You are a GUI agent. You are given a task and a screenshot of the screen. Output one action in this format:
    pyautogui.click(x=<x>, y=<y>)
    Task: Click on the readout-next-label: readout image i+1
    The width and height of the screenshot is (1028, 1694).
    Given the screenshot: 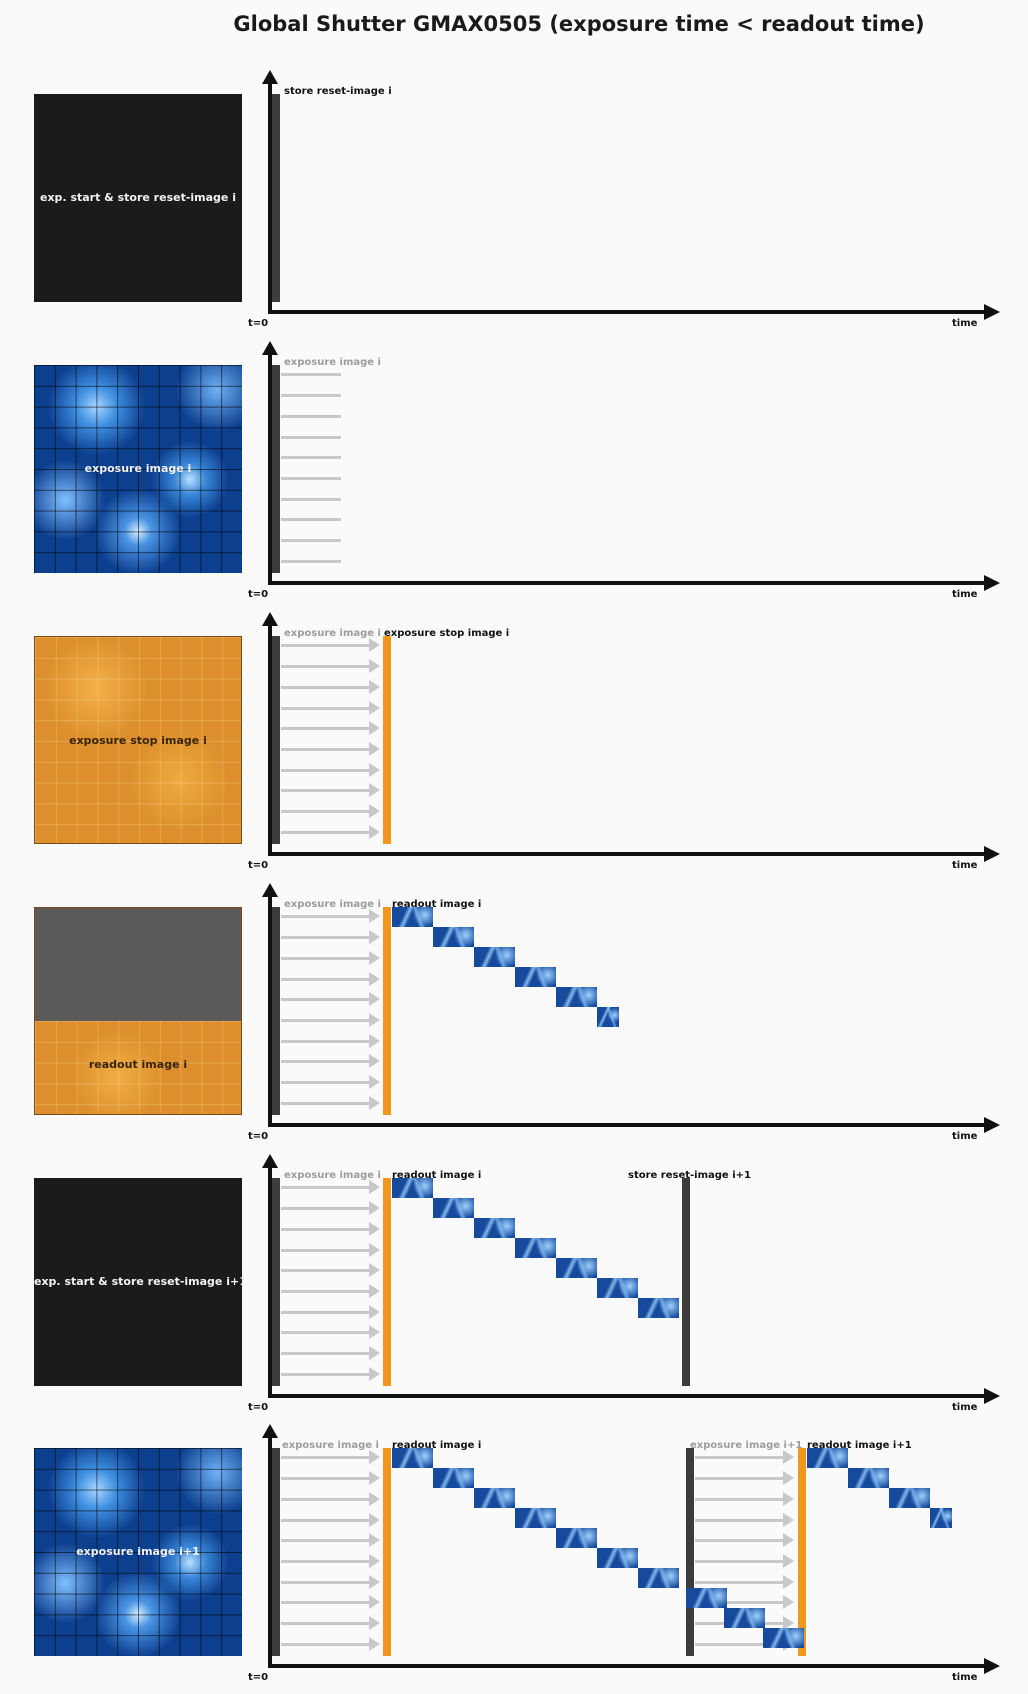 What is the action you would take?
    pyautogui.click(x=859, y=1445)
    